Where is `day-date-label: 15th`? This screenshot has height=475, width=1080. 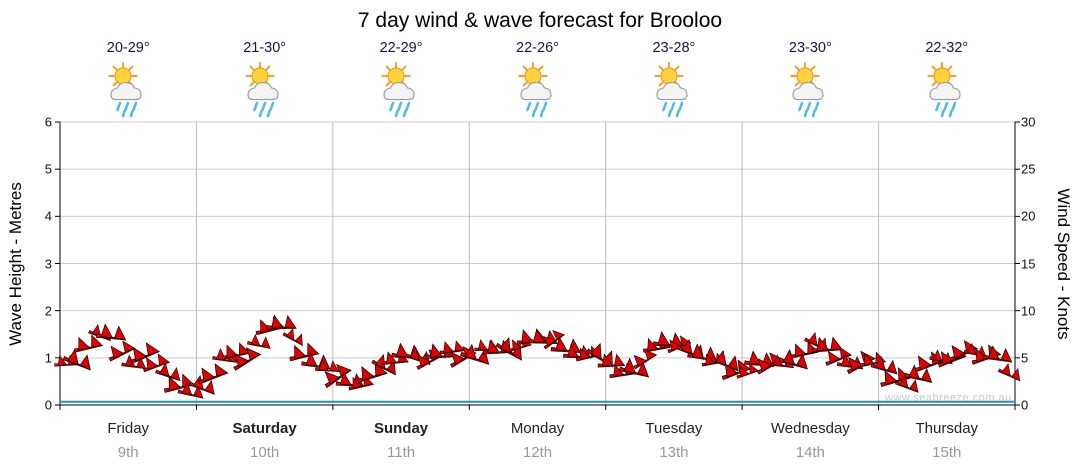 day-date-label: 15th is located at coordinates (947, 452).